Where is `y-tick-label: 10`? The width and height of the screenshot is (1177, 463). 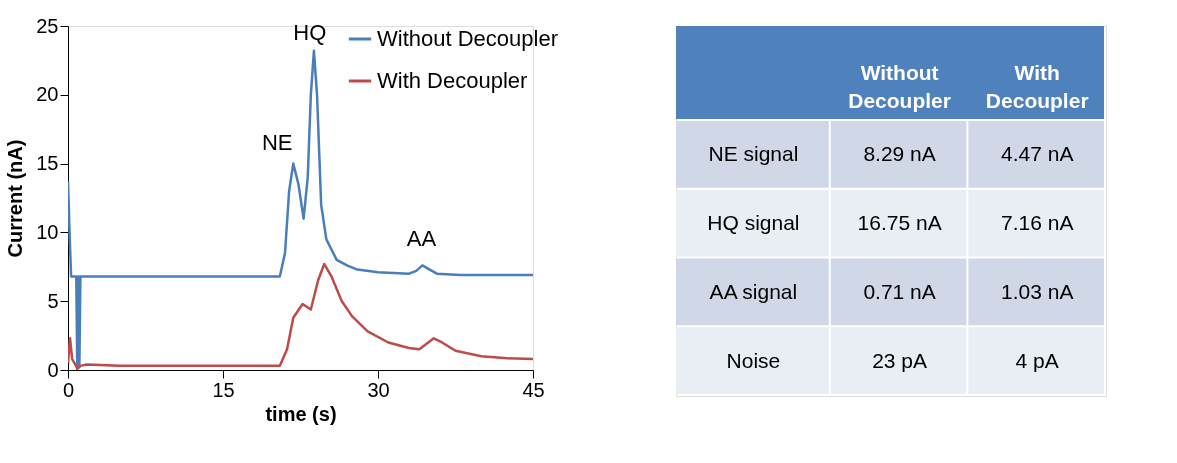 y-tick-label: 10 is located at coordinates (47, 231).